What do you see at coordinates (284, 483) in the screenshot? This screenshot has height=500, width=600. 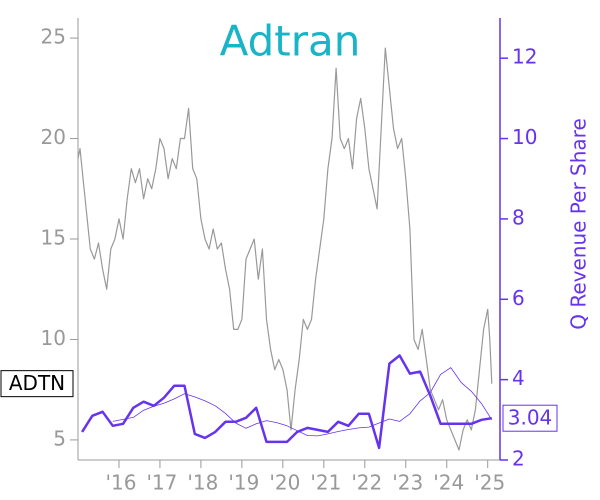 I see `x-tick-label: '20` at bounding box center [284, 483].